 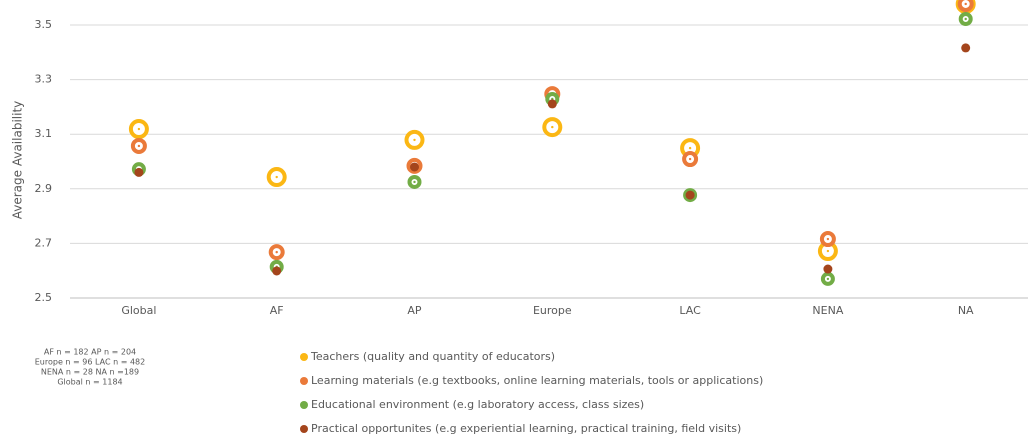 I want to click on note: AF n = 182 AP n = 204, so click(x=90, y=352).